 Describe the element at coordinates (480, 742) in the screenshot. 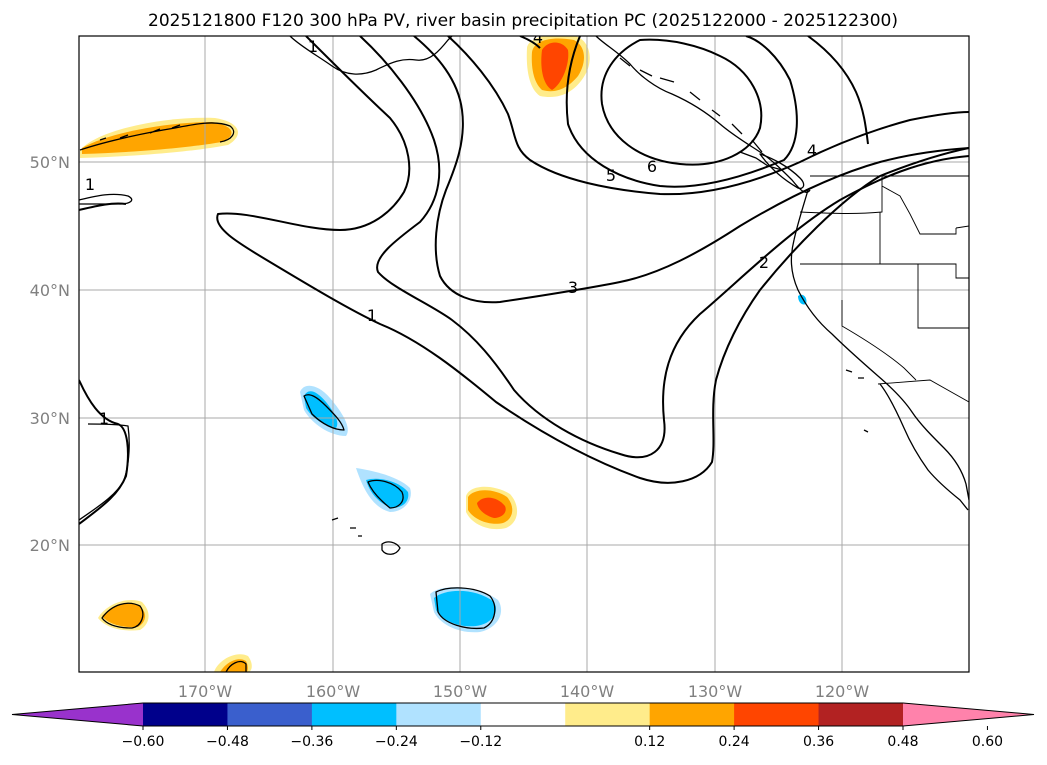

I see `colorbar-tick-label: −0.12` at that location.